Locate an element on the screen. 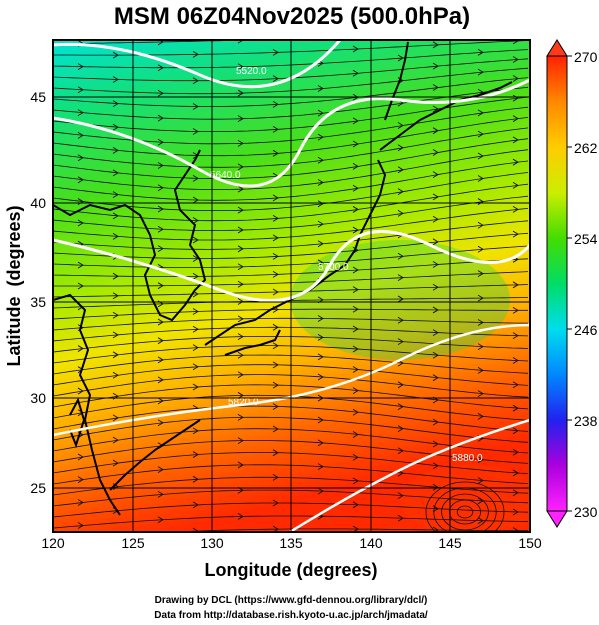 The height and width of the screenshot is (625, 599). x-axis-label: Longitude (degrees) is located at coordinates (290, 570).